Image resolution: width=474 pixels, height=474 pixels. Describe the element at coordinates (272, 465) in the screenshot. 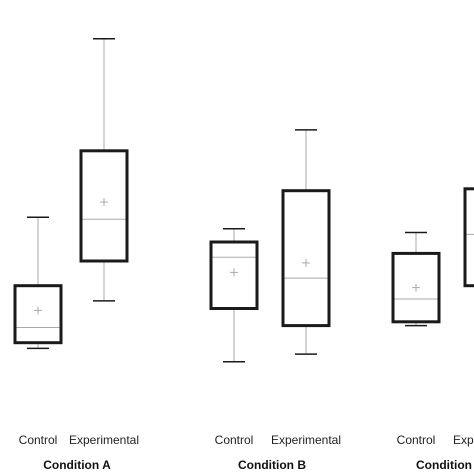

I see `group-label: Condition B` at that location.